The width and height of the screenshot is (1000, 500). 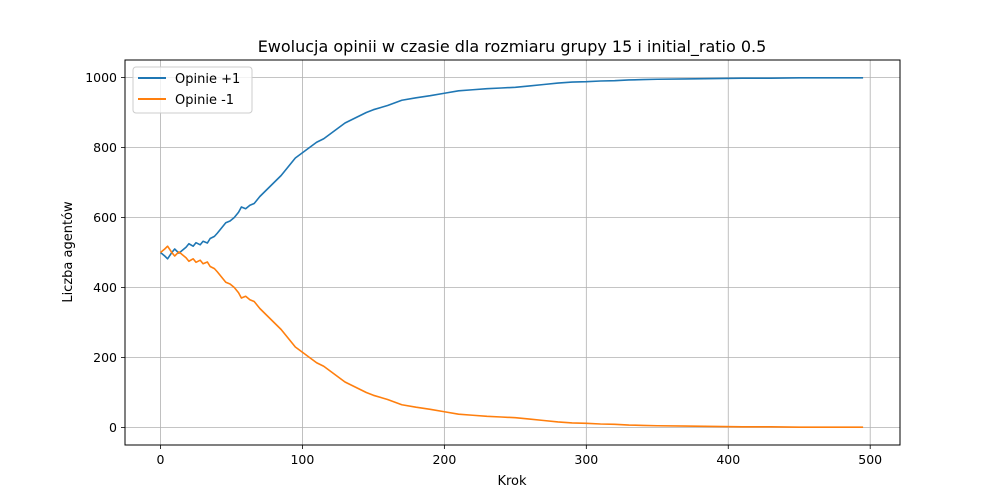 I want to click on y-tick-label: 600, so click(x=105, y=217).